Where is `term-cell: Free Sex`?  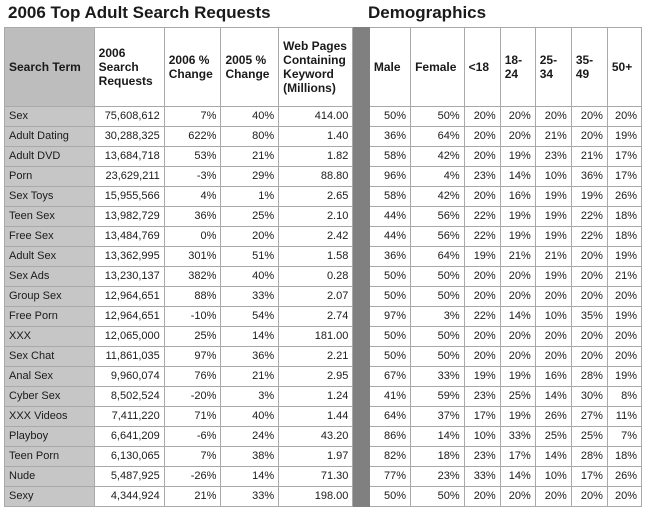
term-cell: Free Sex is located at coordinates (49, 236).